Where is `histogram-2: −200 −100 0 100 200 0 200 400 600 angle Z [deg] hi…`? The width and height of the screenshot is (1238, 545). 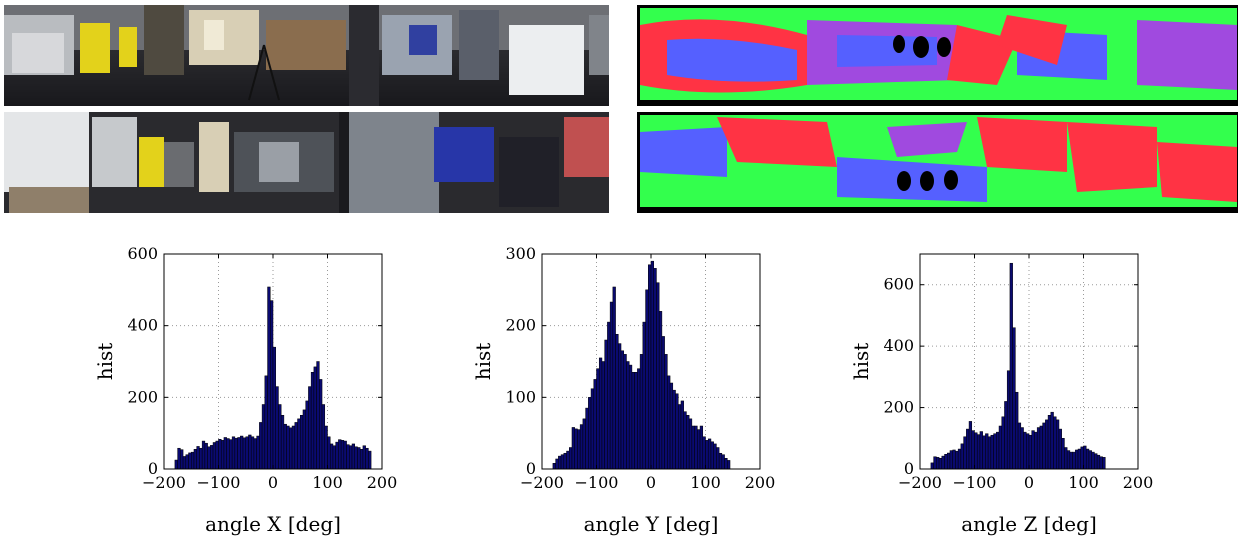
histogram-2: −200 −100 0 100 200 0 200 400 600 angle Z [deg] hi… is located at coordinates (1001, 394).